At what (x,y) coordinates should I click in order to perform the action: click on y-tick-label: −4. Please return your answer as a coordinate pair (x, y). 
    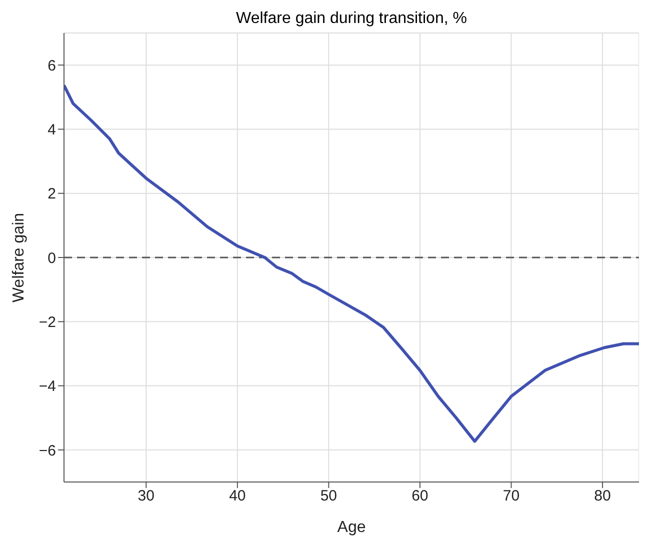
    Looking at the image, I should click on (47, 387).